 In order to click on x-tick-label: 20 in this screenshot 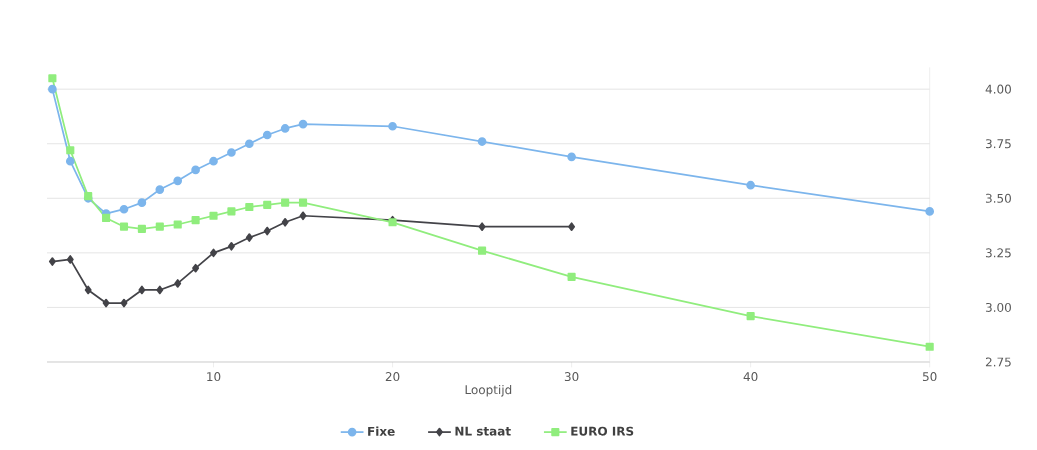, I will do `click(392, 377)`.